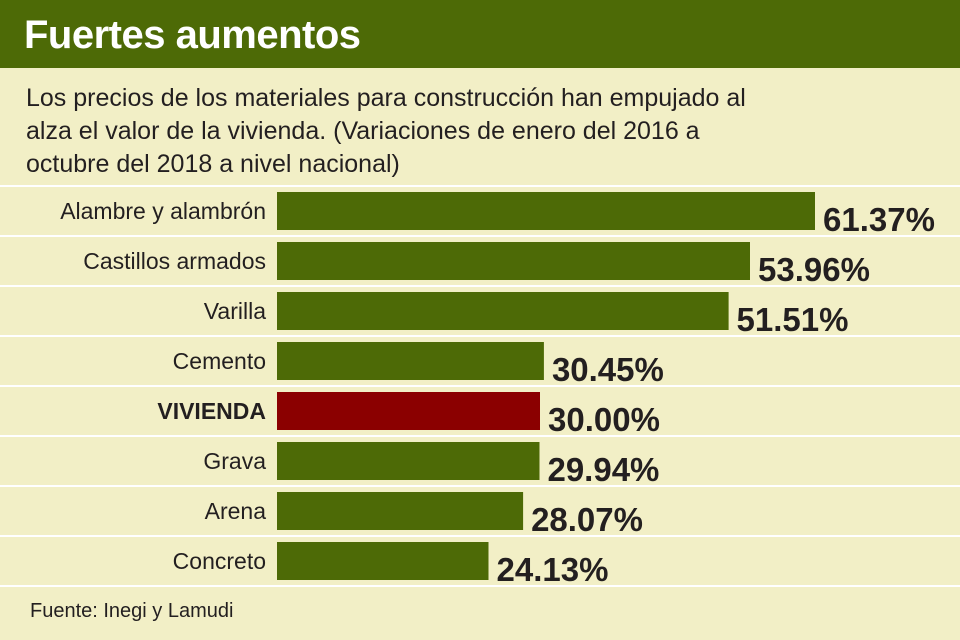 This screenshot has height=640, width=960. What do you see at coordinates (513, 261) in the screenshot?
I see `bar-castillos-armados` at bounding box center [513, 261].